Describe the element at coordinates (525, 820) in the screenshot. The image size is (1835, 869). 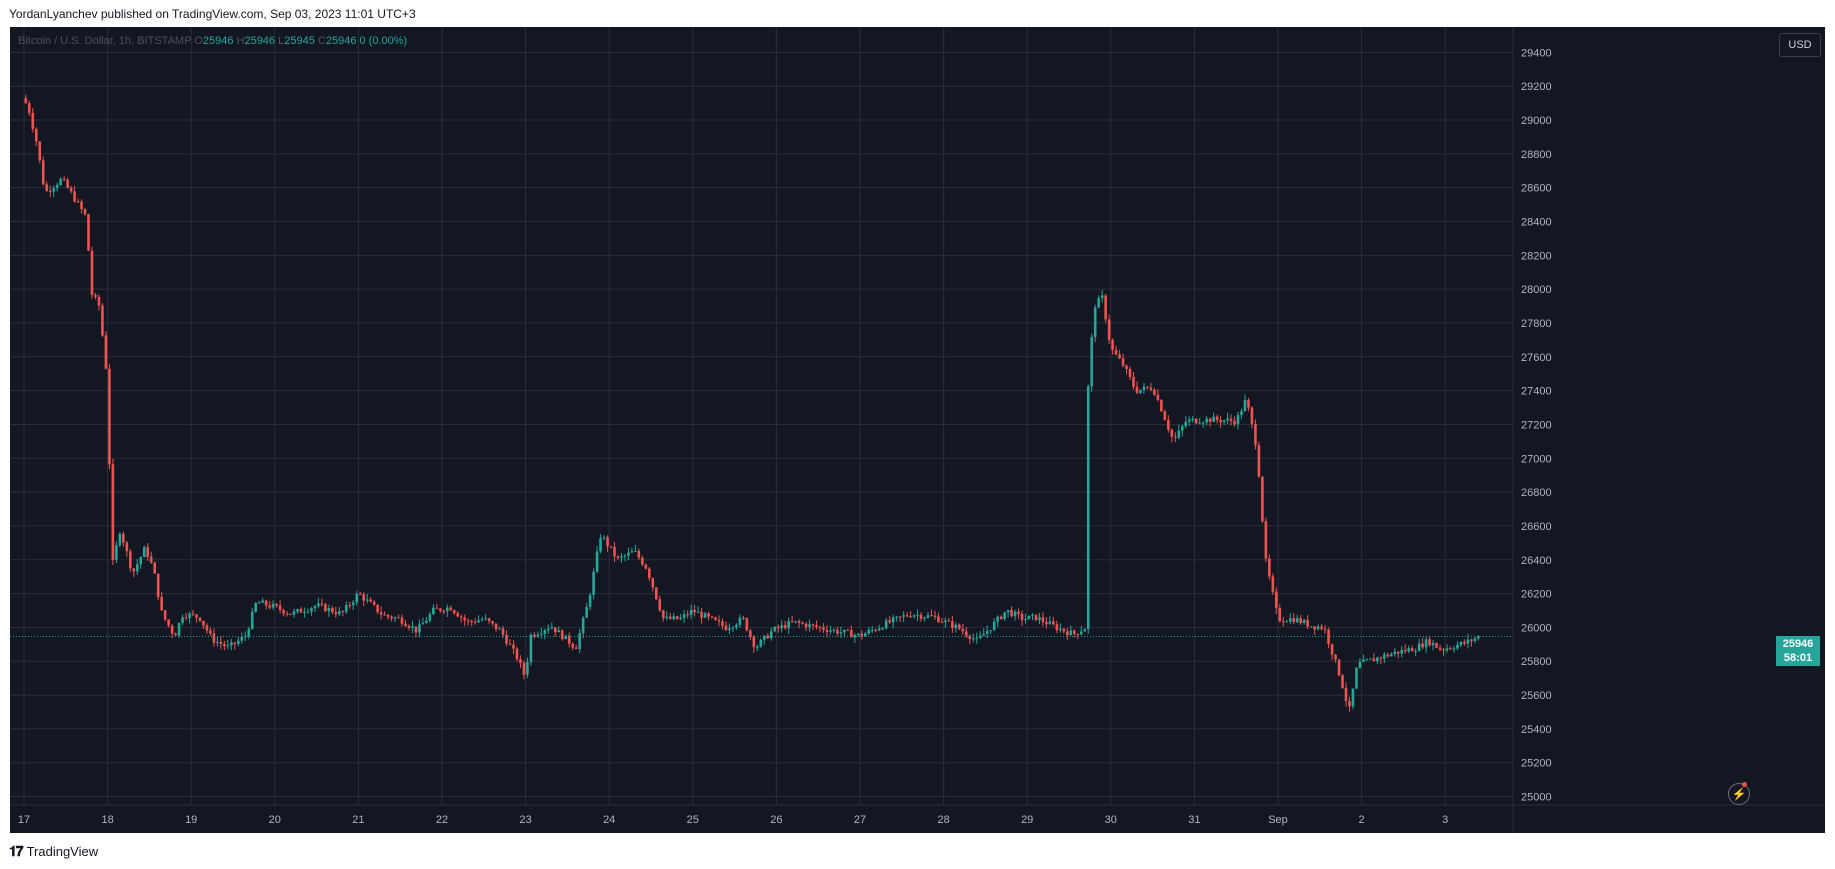
I see `x-tick-label: 23` at that location.